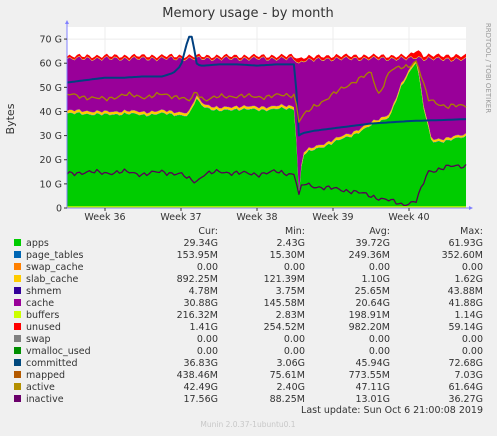 This screenshot has height=436, width=497. What do you see at coordinates (59, 209) in the screenshot?
I see `y-tick-label: 0` at bounding box center [59, 209].